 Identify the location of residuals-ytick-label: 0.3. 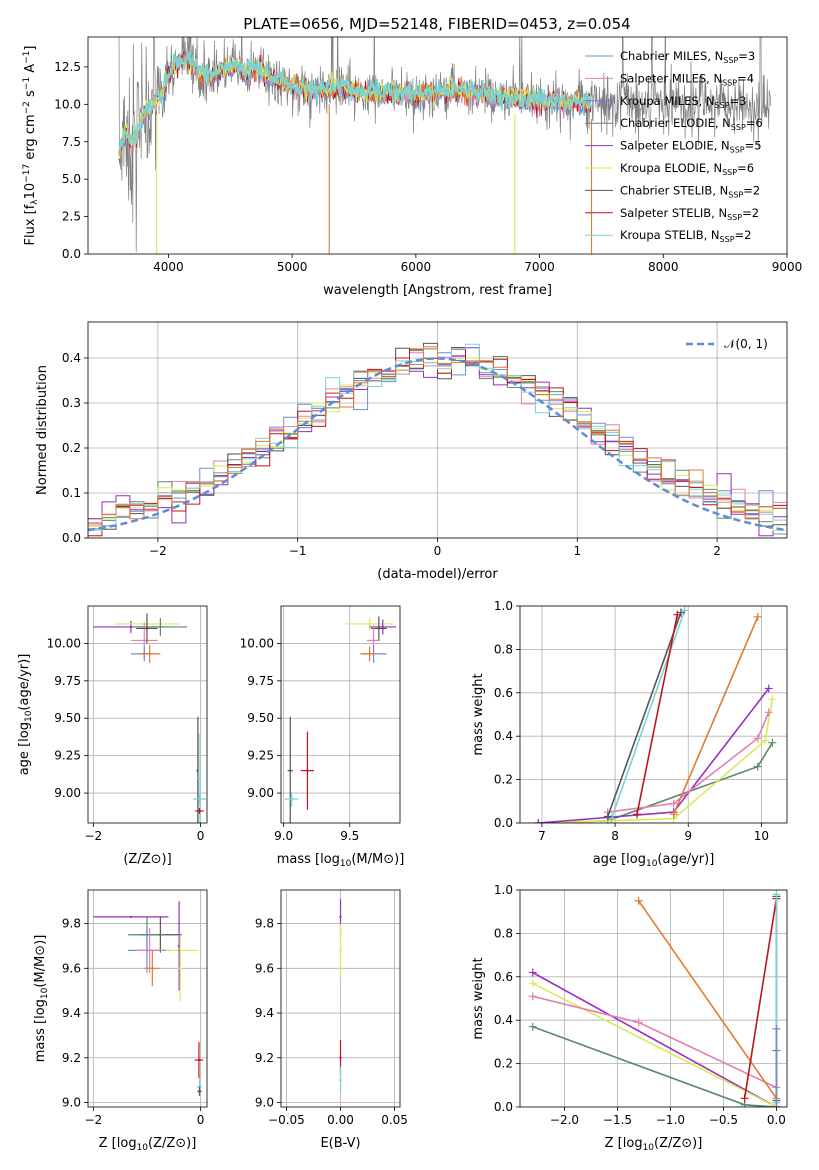
(71, 403).